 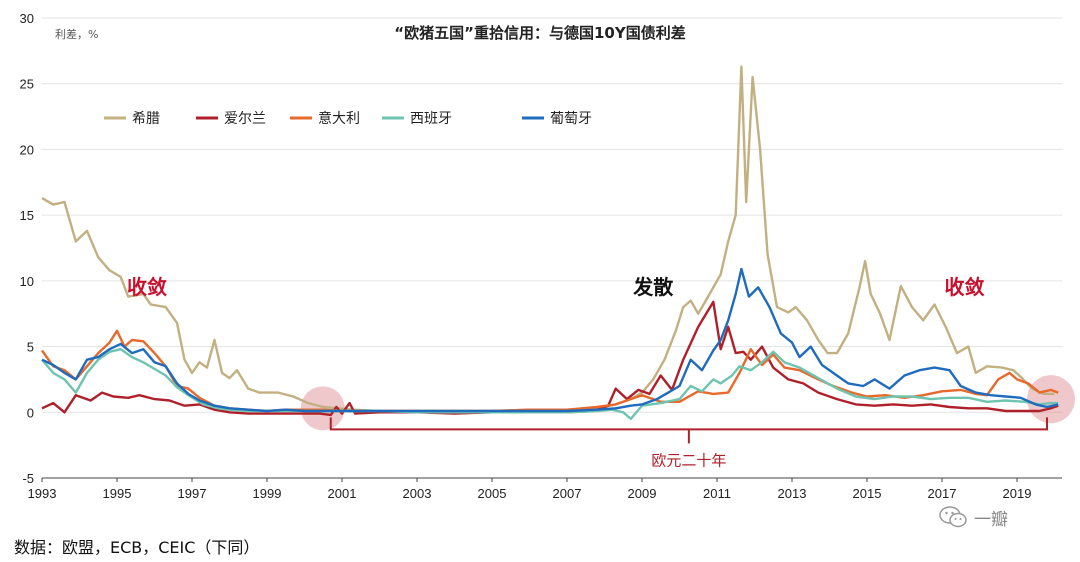 What do you see at coordinates (492, 493) in the screenshot?
I see `x-tick-label: 2005` at bounding box center [492, 493].